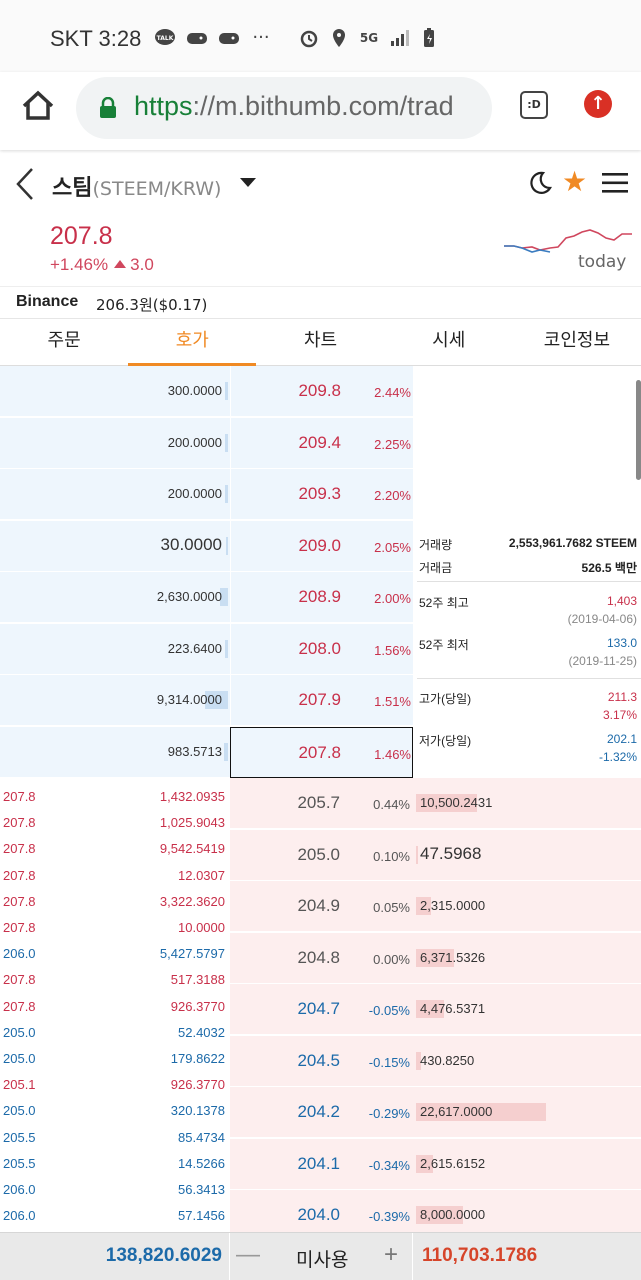 This screenshot has height=1280, width=641. I want to click on chevron-down-icon, so click(248, 182).